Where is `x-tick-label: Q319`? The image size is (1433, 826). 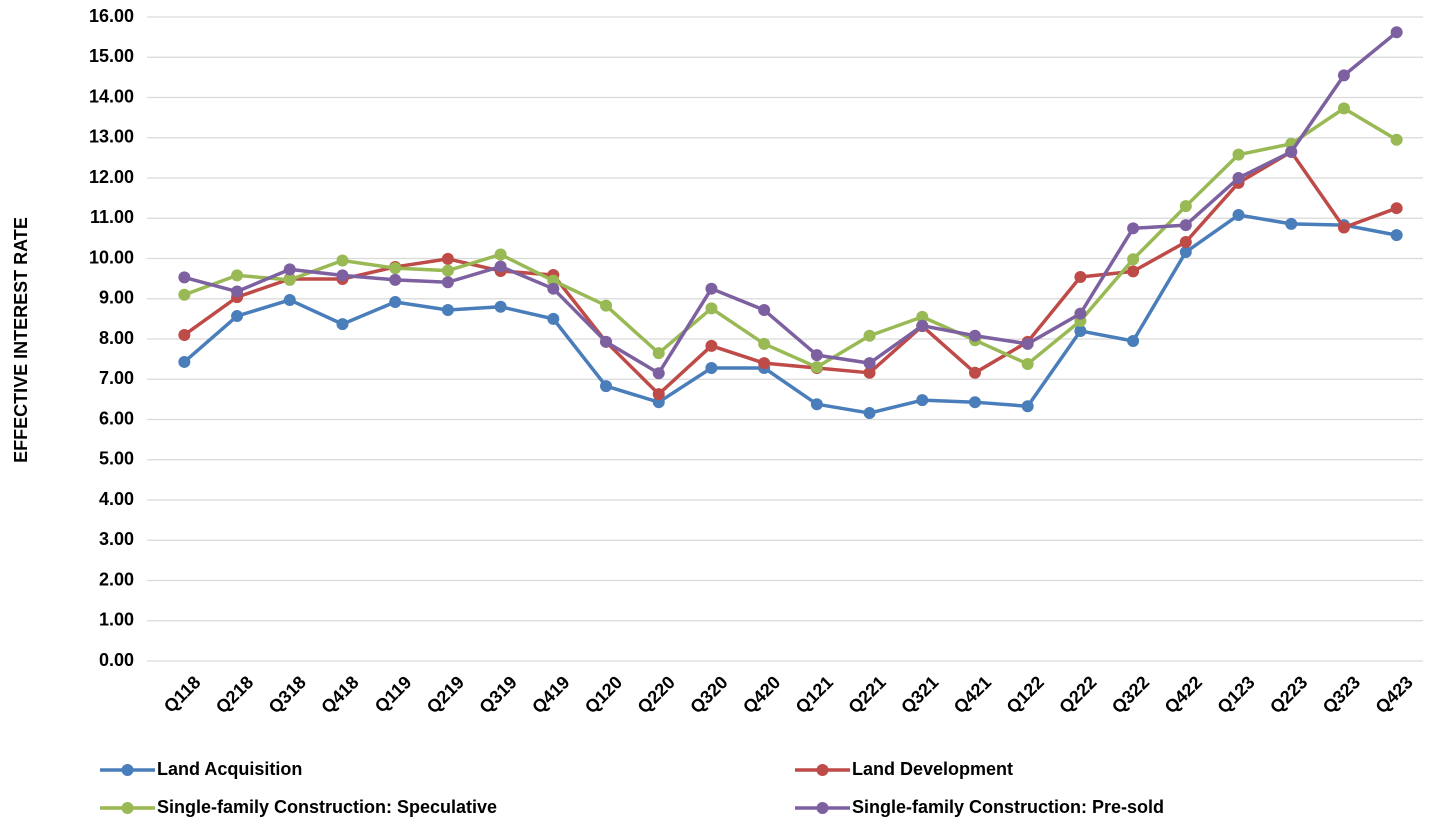
x-tick-label: Q319 is located at coordinates (498, 694).